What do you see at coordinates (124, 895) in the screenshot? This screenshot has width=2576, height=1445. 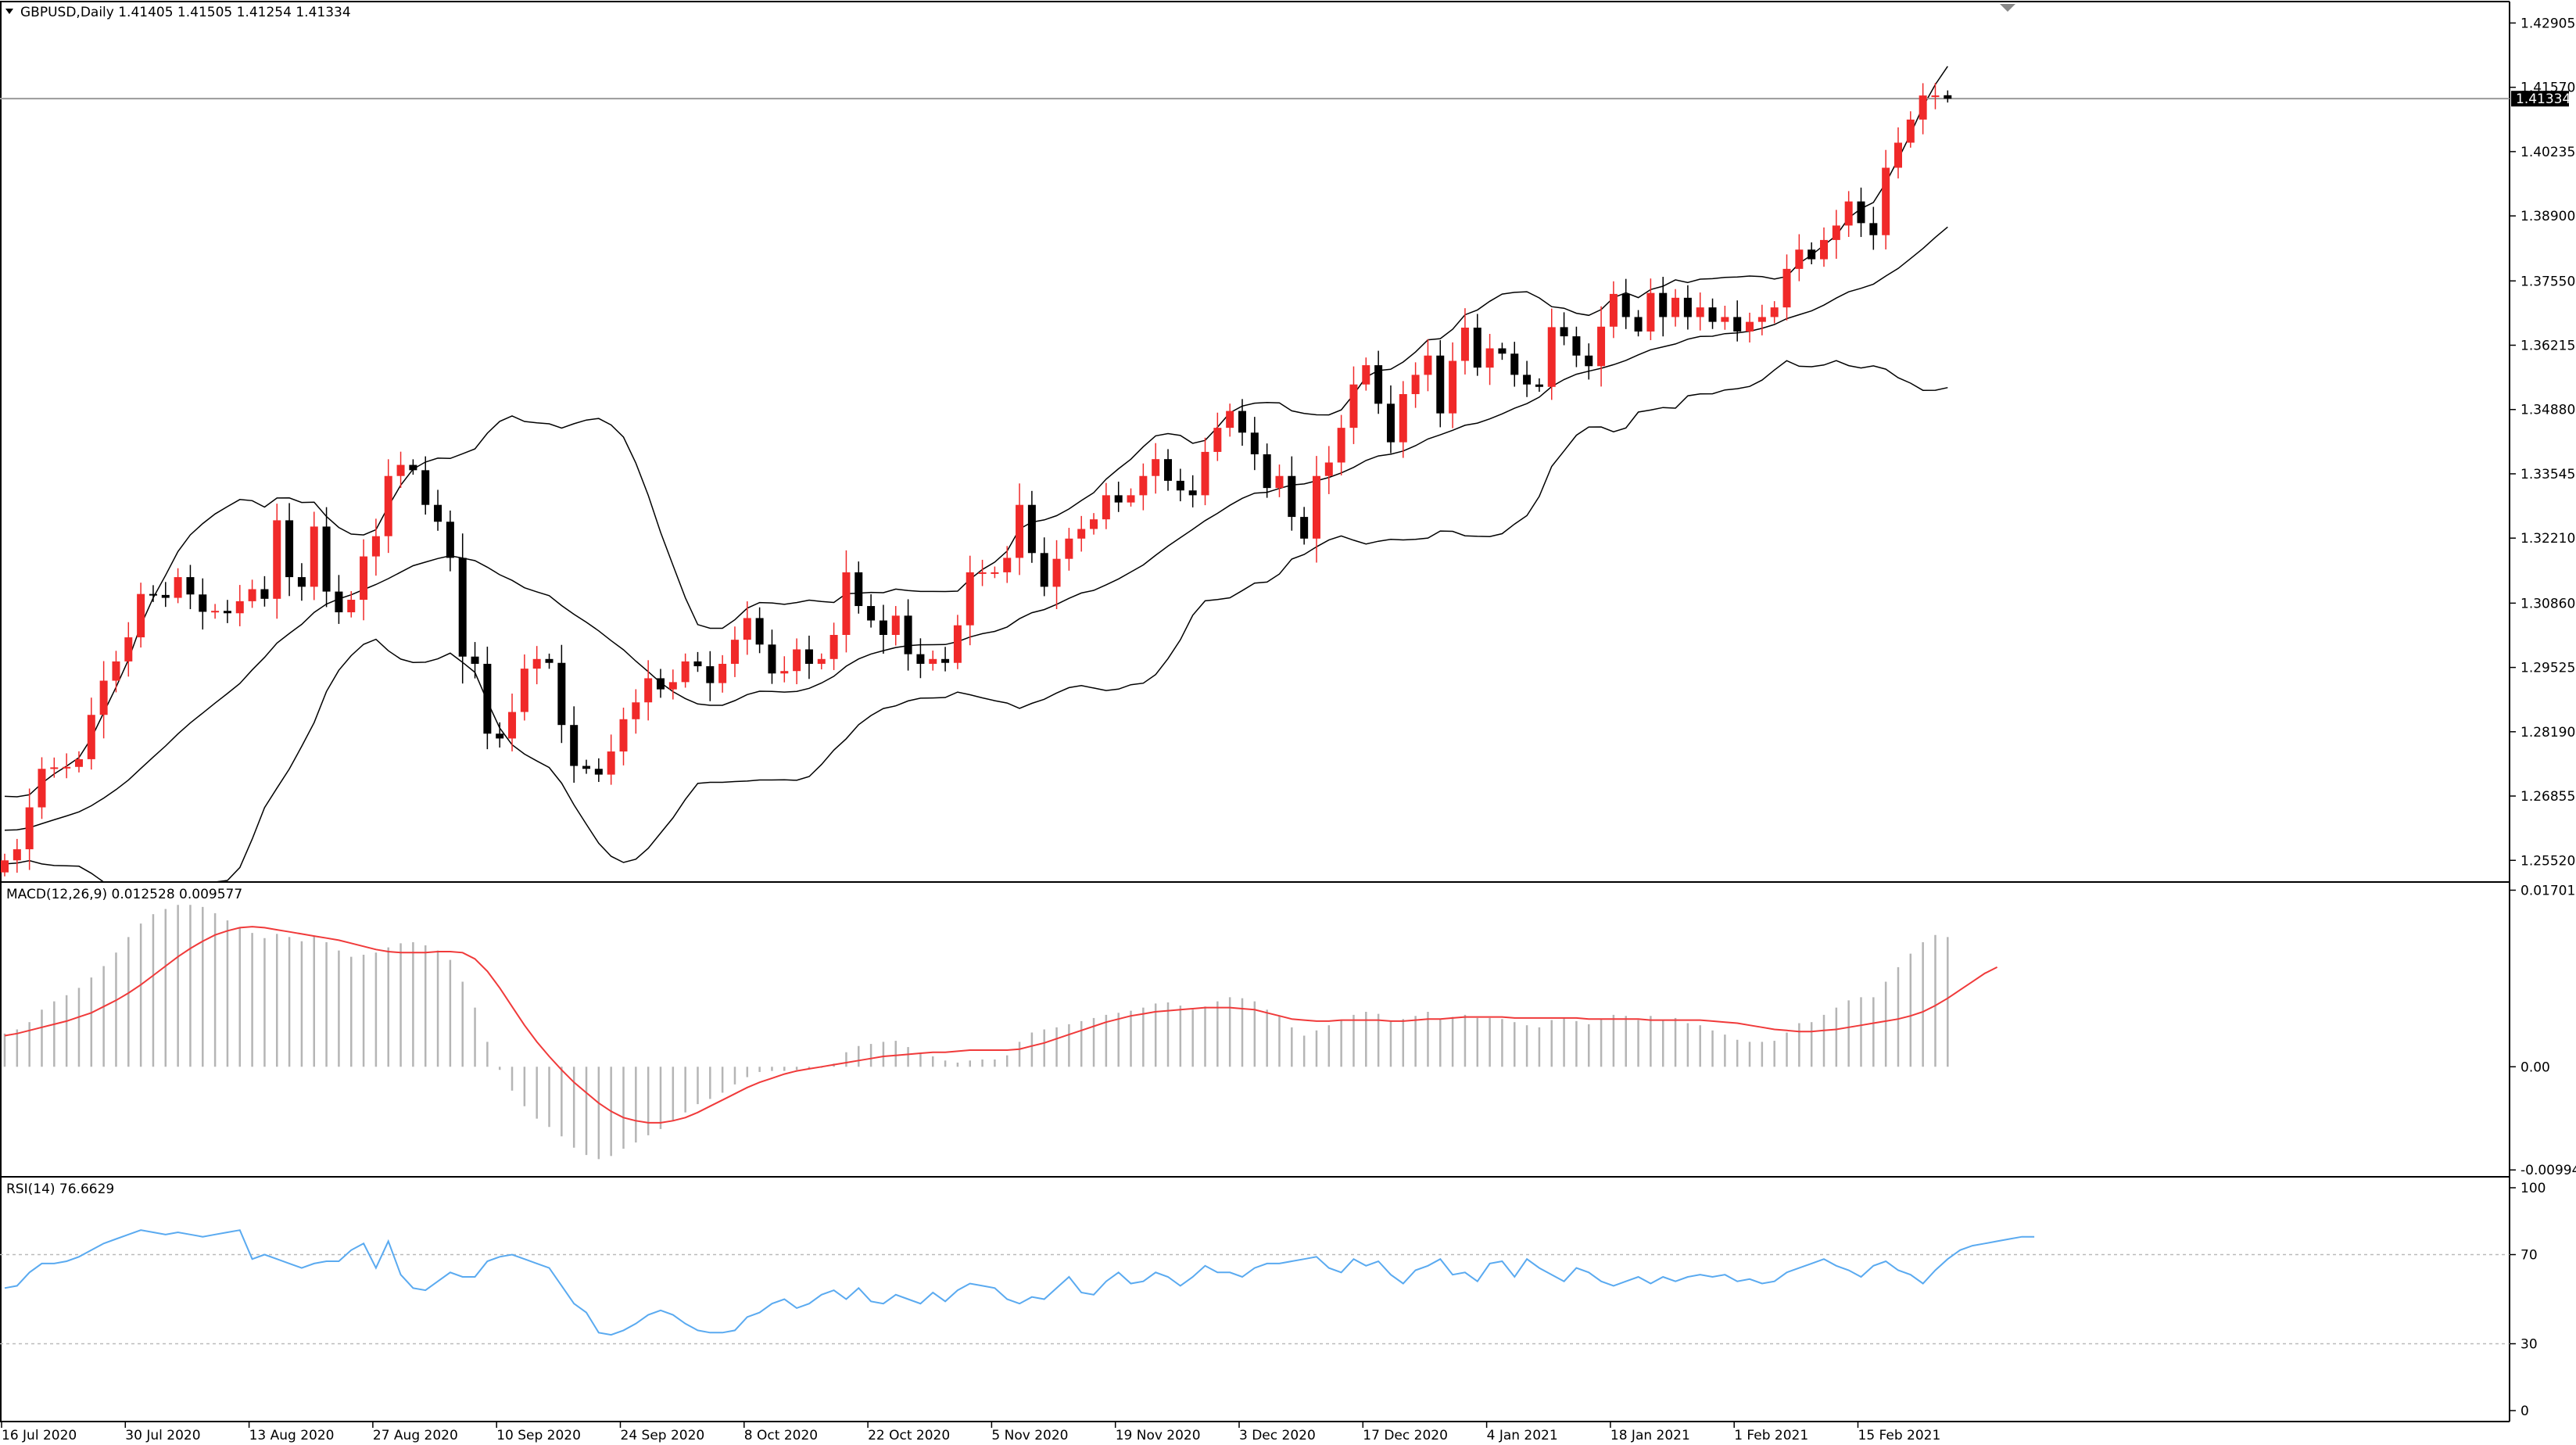 I see `macd-header: MACD(12,26,9) 0.012528 0.009577` at bounding box center [124, 895].